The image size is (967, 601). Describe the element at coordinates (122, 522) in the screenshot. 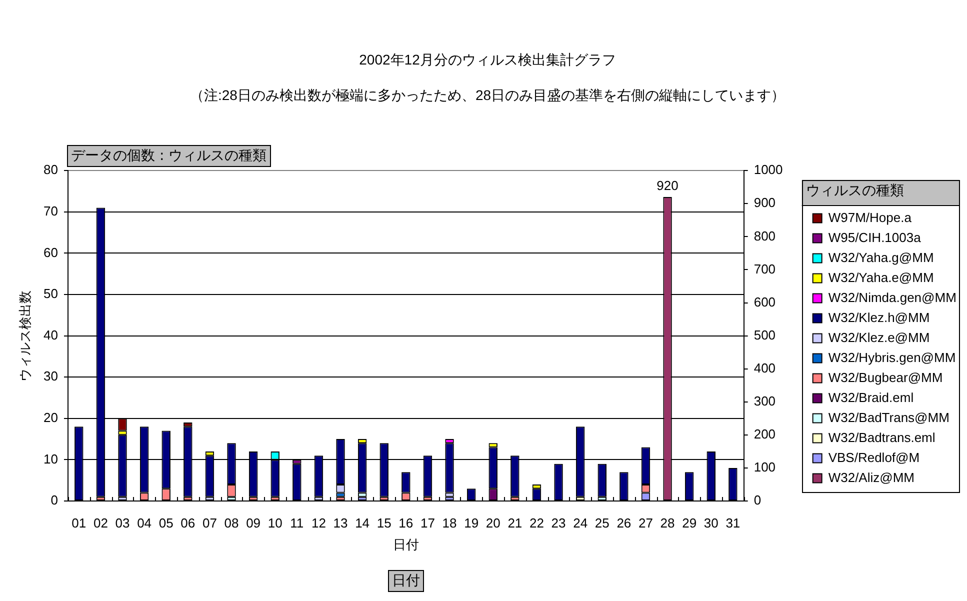

I see `x-tick-label: 03` at that location.